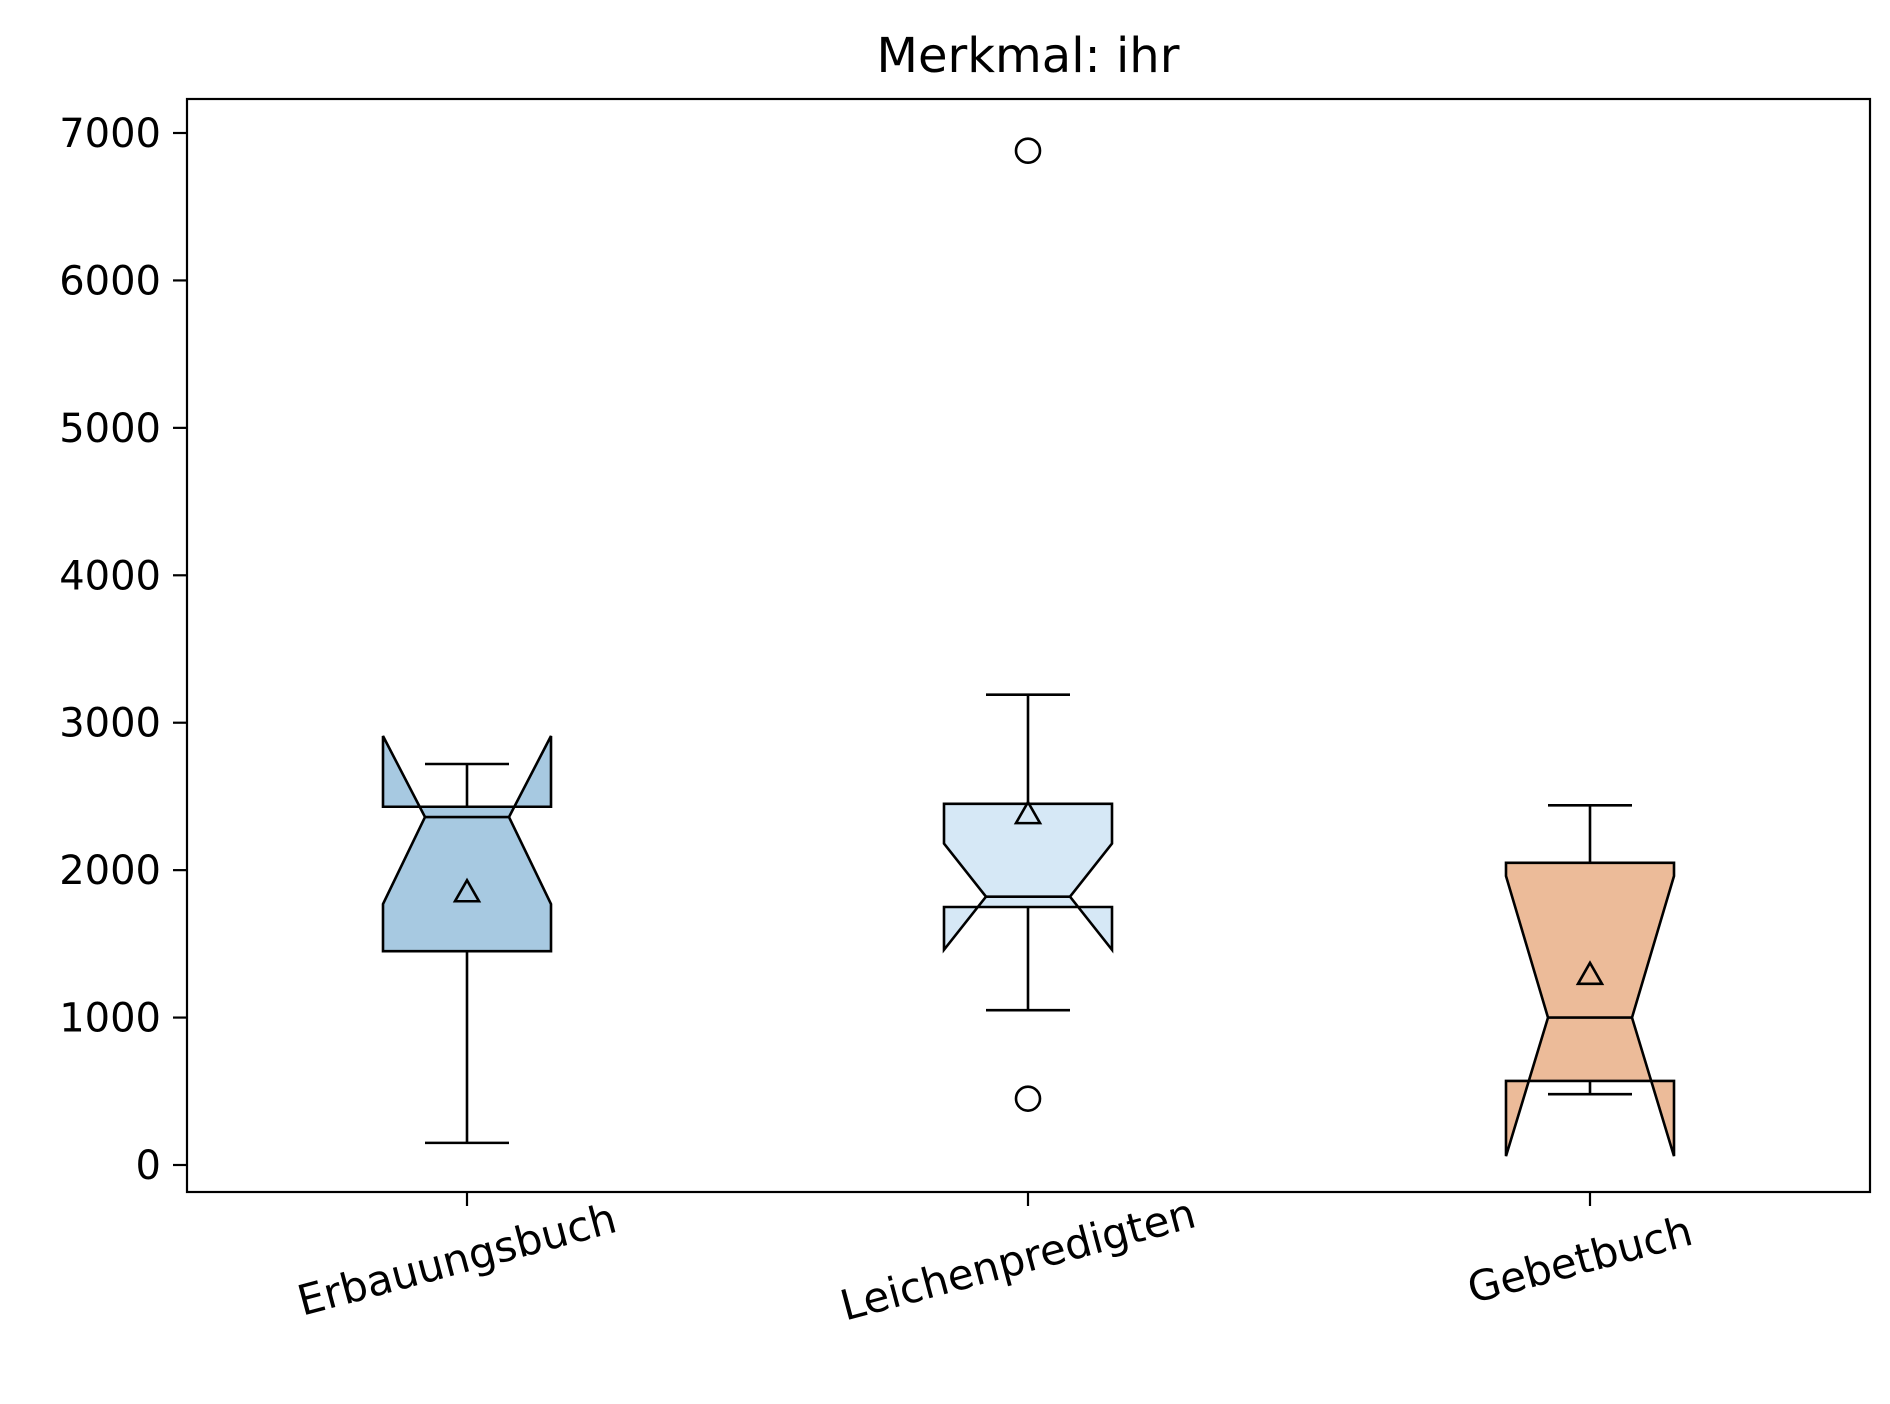 Image resolution: width=1890 pixels, height=1404 pixels. Describe the element at coordinates (110, 134) in the screenshot. I see `y-tick-label-7000: 7000` at that location.